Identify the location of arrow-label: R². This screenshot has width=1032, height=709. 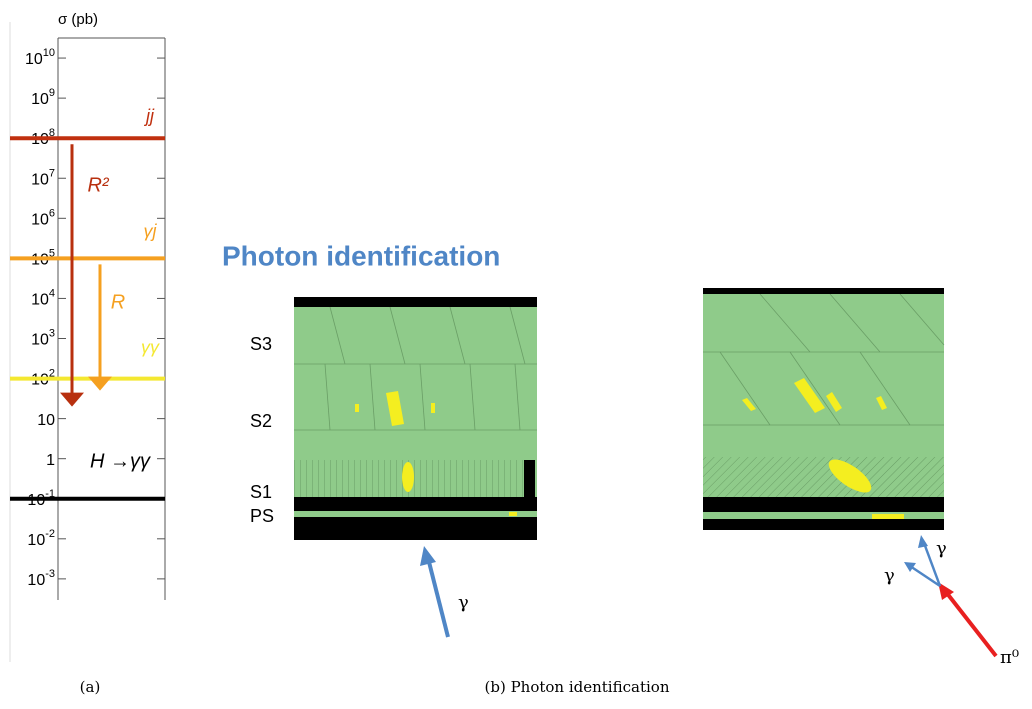
(98, 185).